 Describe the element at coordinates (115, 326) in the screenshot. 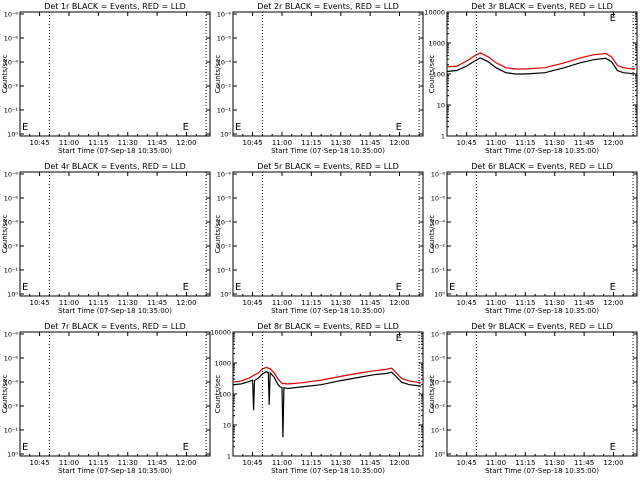

I see `plot-title: Det 7r BLACK = Events, RED = LLD` at that location.